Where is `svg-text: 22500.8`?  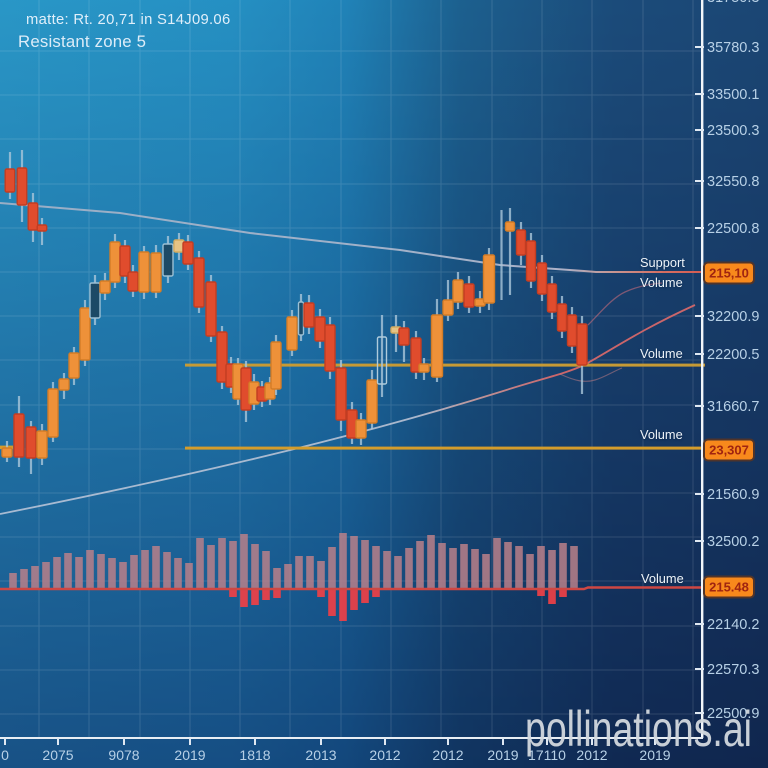 svg-text: 22500.8 is located at coordinates (733, 229).